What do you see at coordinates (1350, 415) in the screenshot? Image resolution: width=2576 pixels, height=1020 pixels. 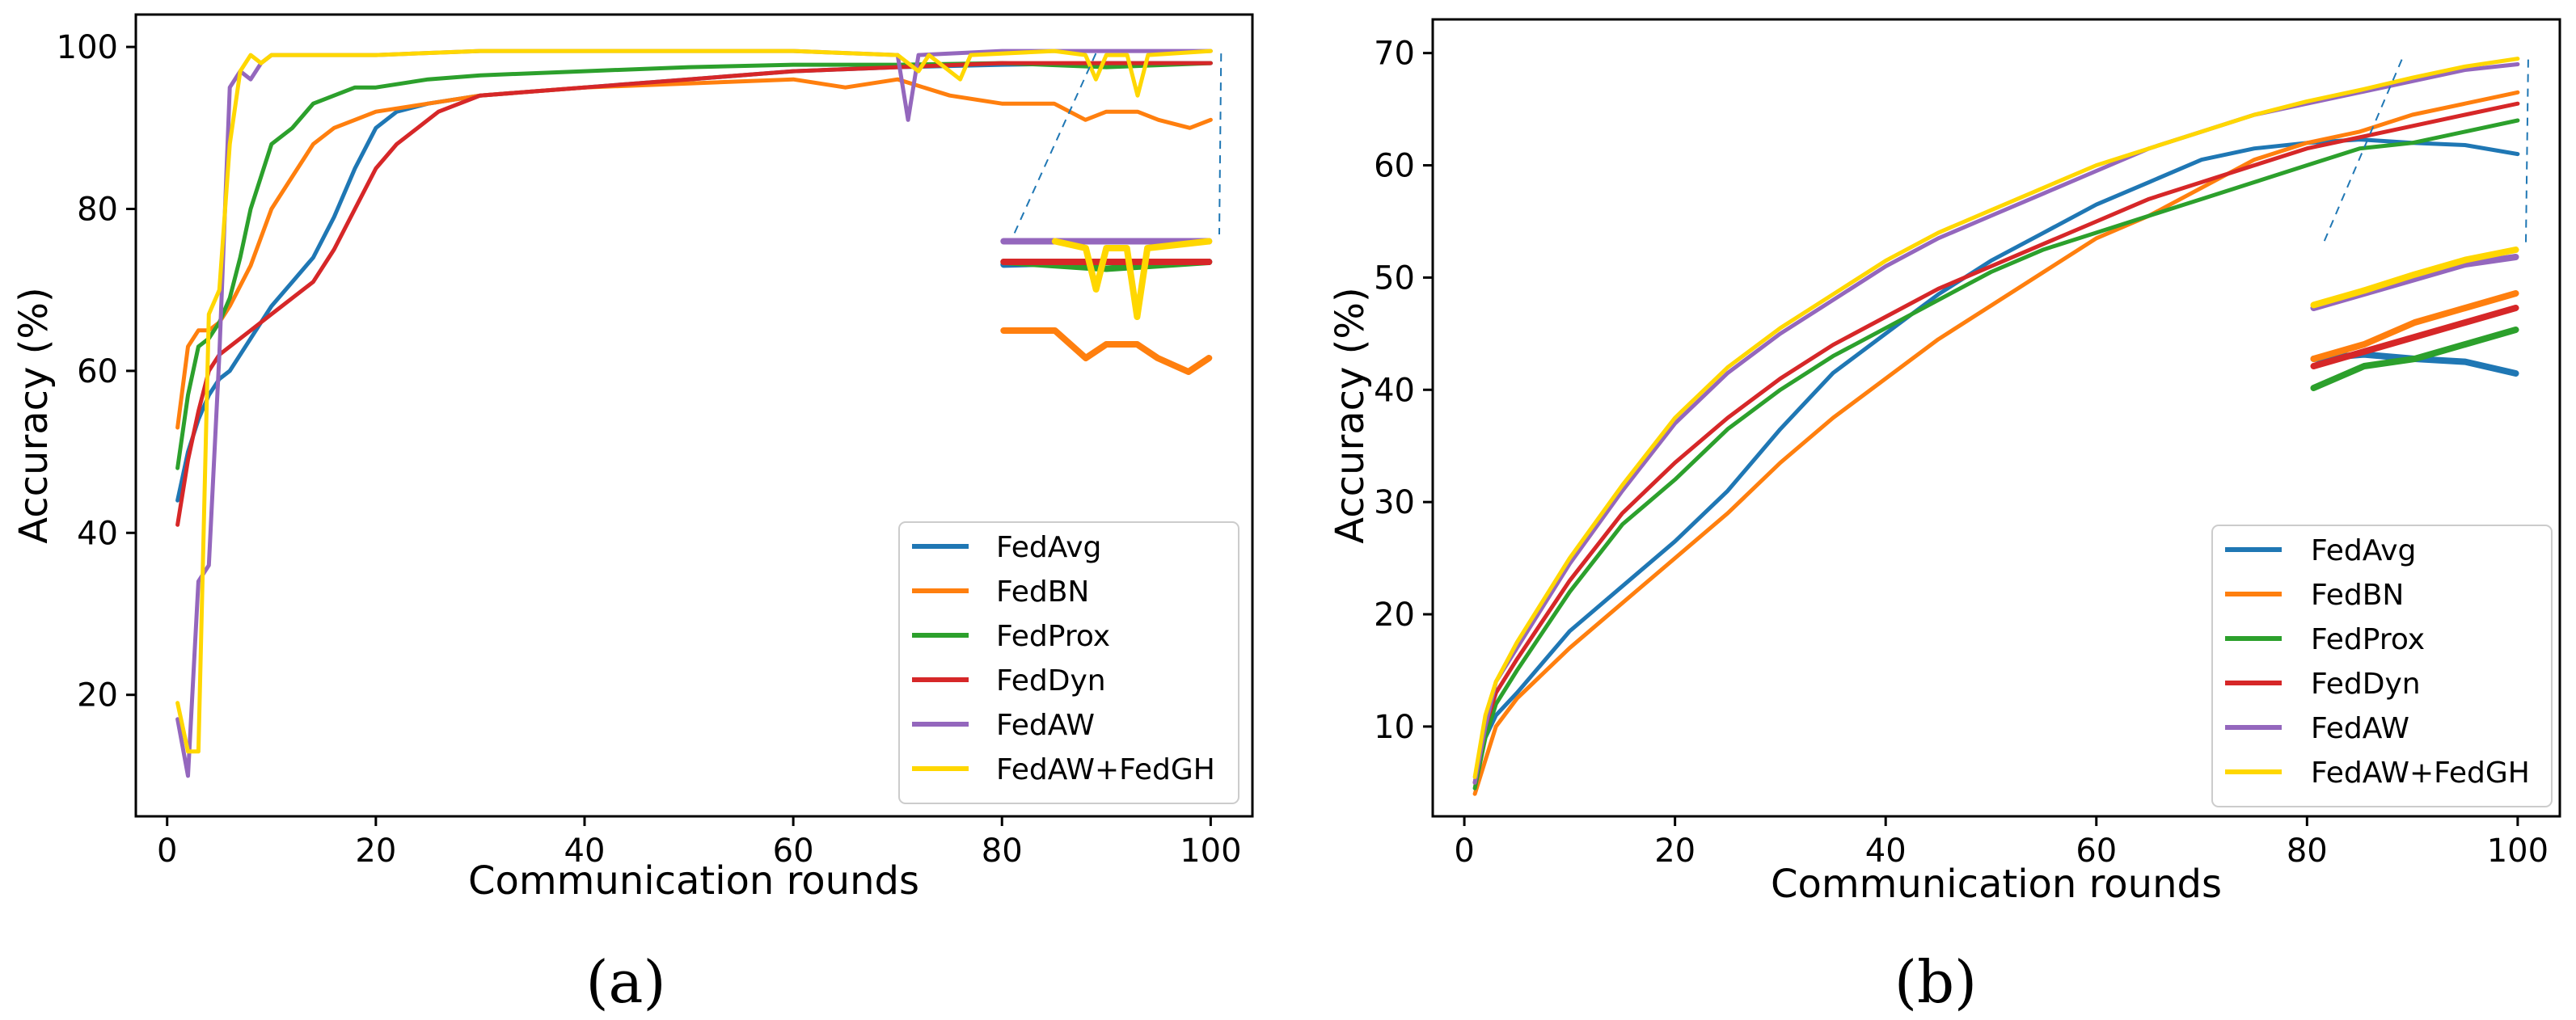 I see `chart-b-y-label: Accuracy (%)` at bounding box center [1350, 415].